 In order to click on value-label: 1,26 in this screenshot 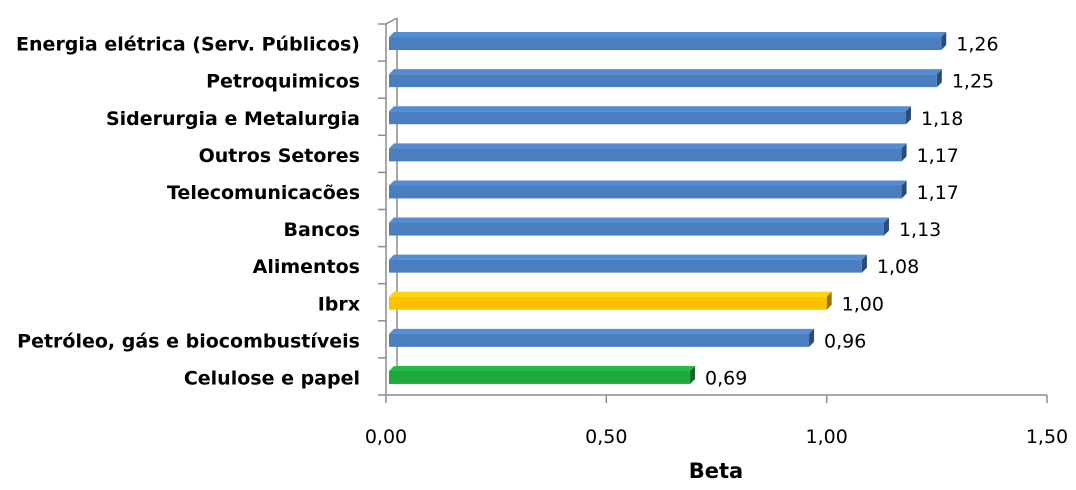, I will do `click(977, 45)`.